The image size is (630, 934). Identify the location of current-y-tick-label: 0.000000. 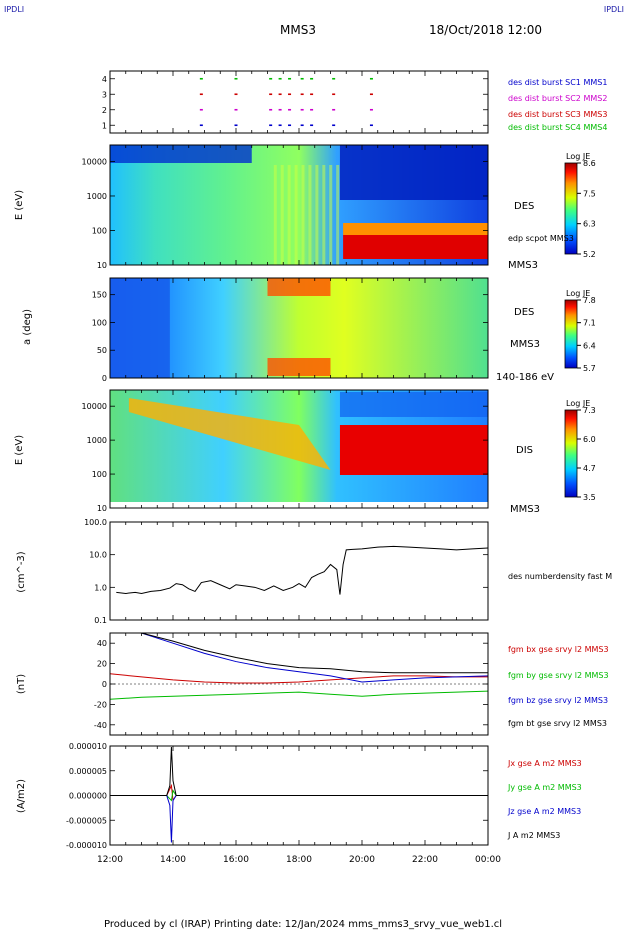
(88, 796).